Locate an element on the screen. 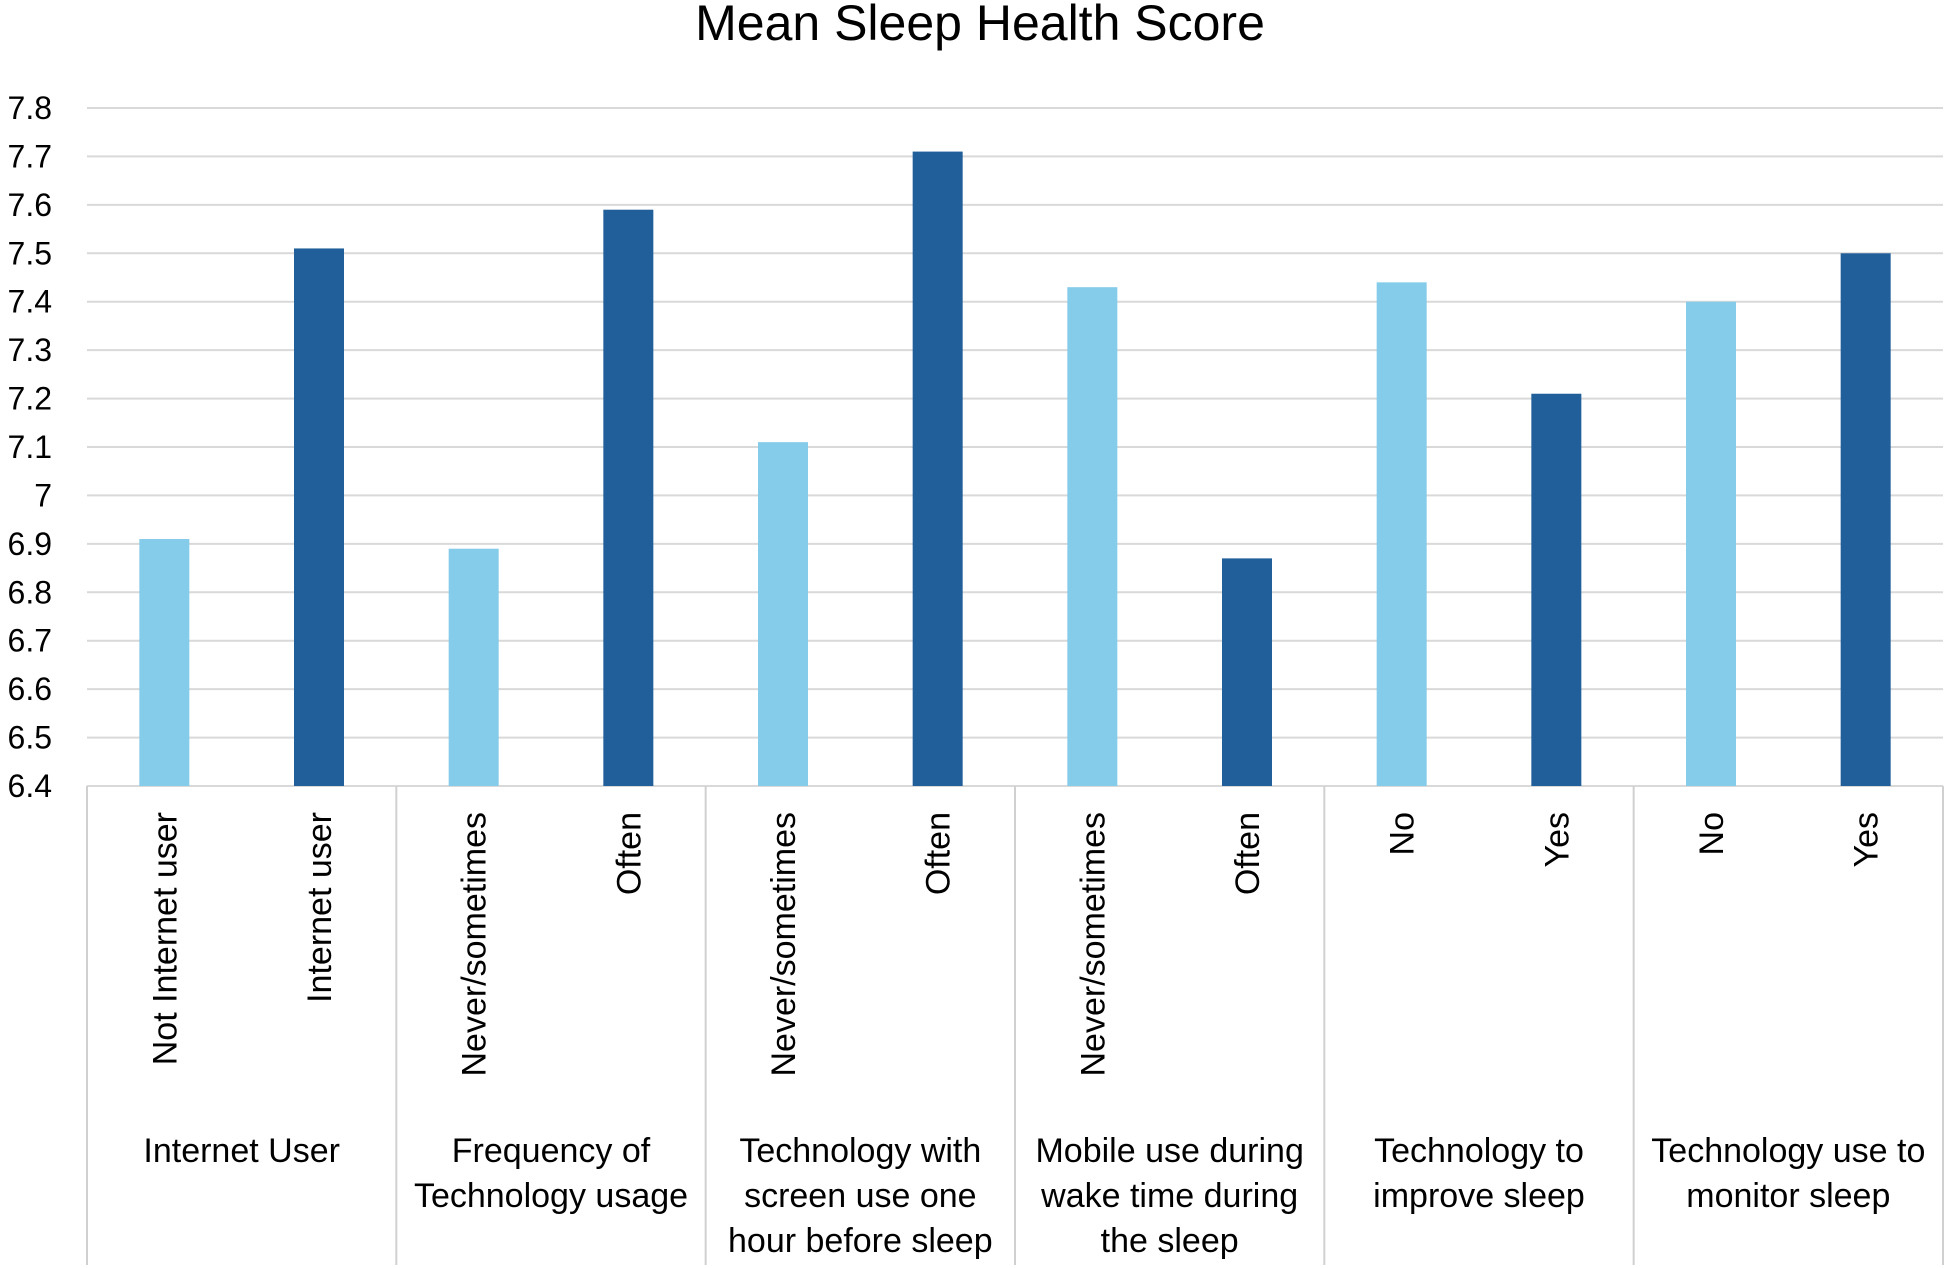 The height and width of the screenshot is (1268, 1945). y-tick-label: 6.5 is located at coordinates (30, 738).